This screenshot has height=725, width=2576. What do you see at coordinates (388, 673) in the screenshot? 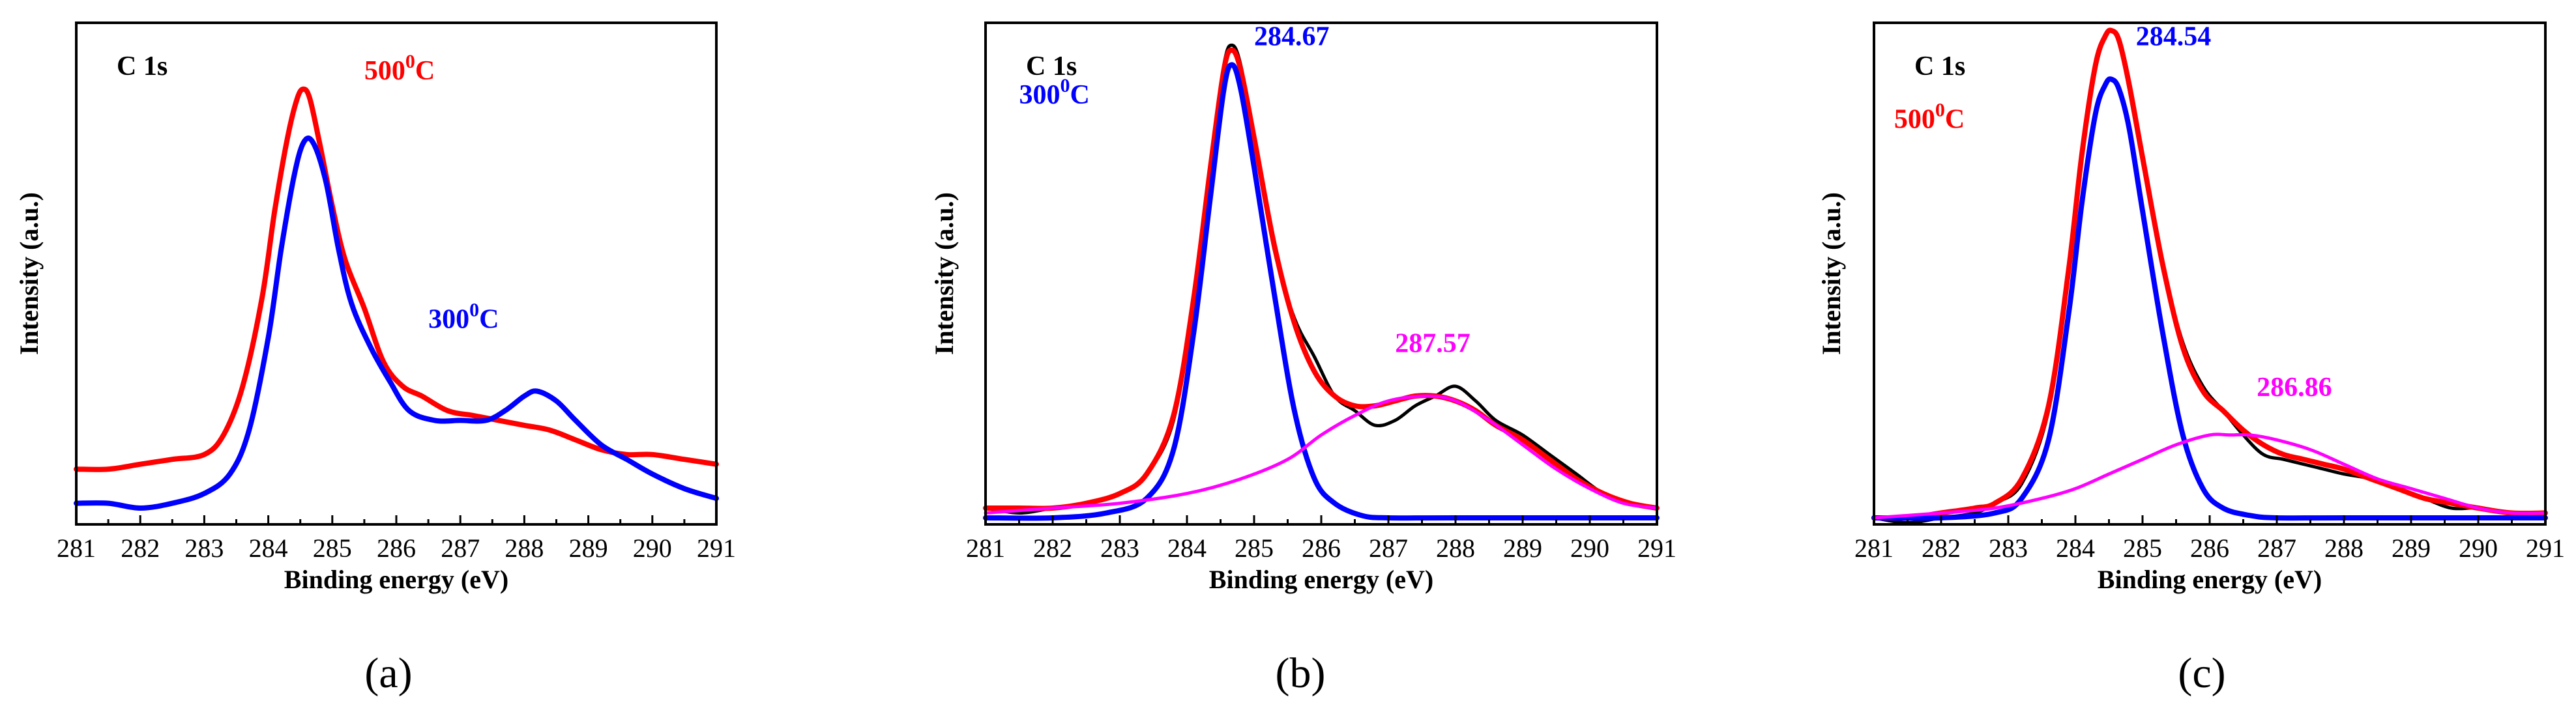
I see `panel-label: (a)` at bounding box center [388, 673].